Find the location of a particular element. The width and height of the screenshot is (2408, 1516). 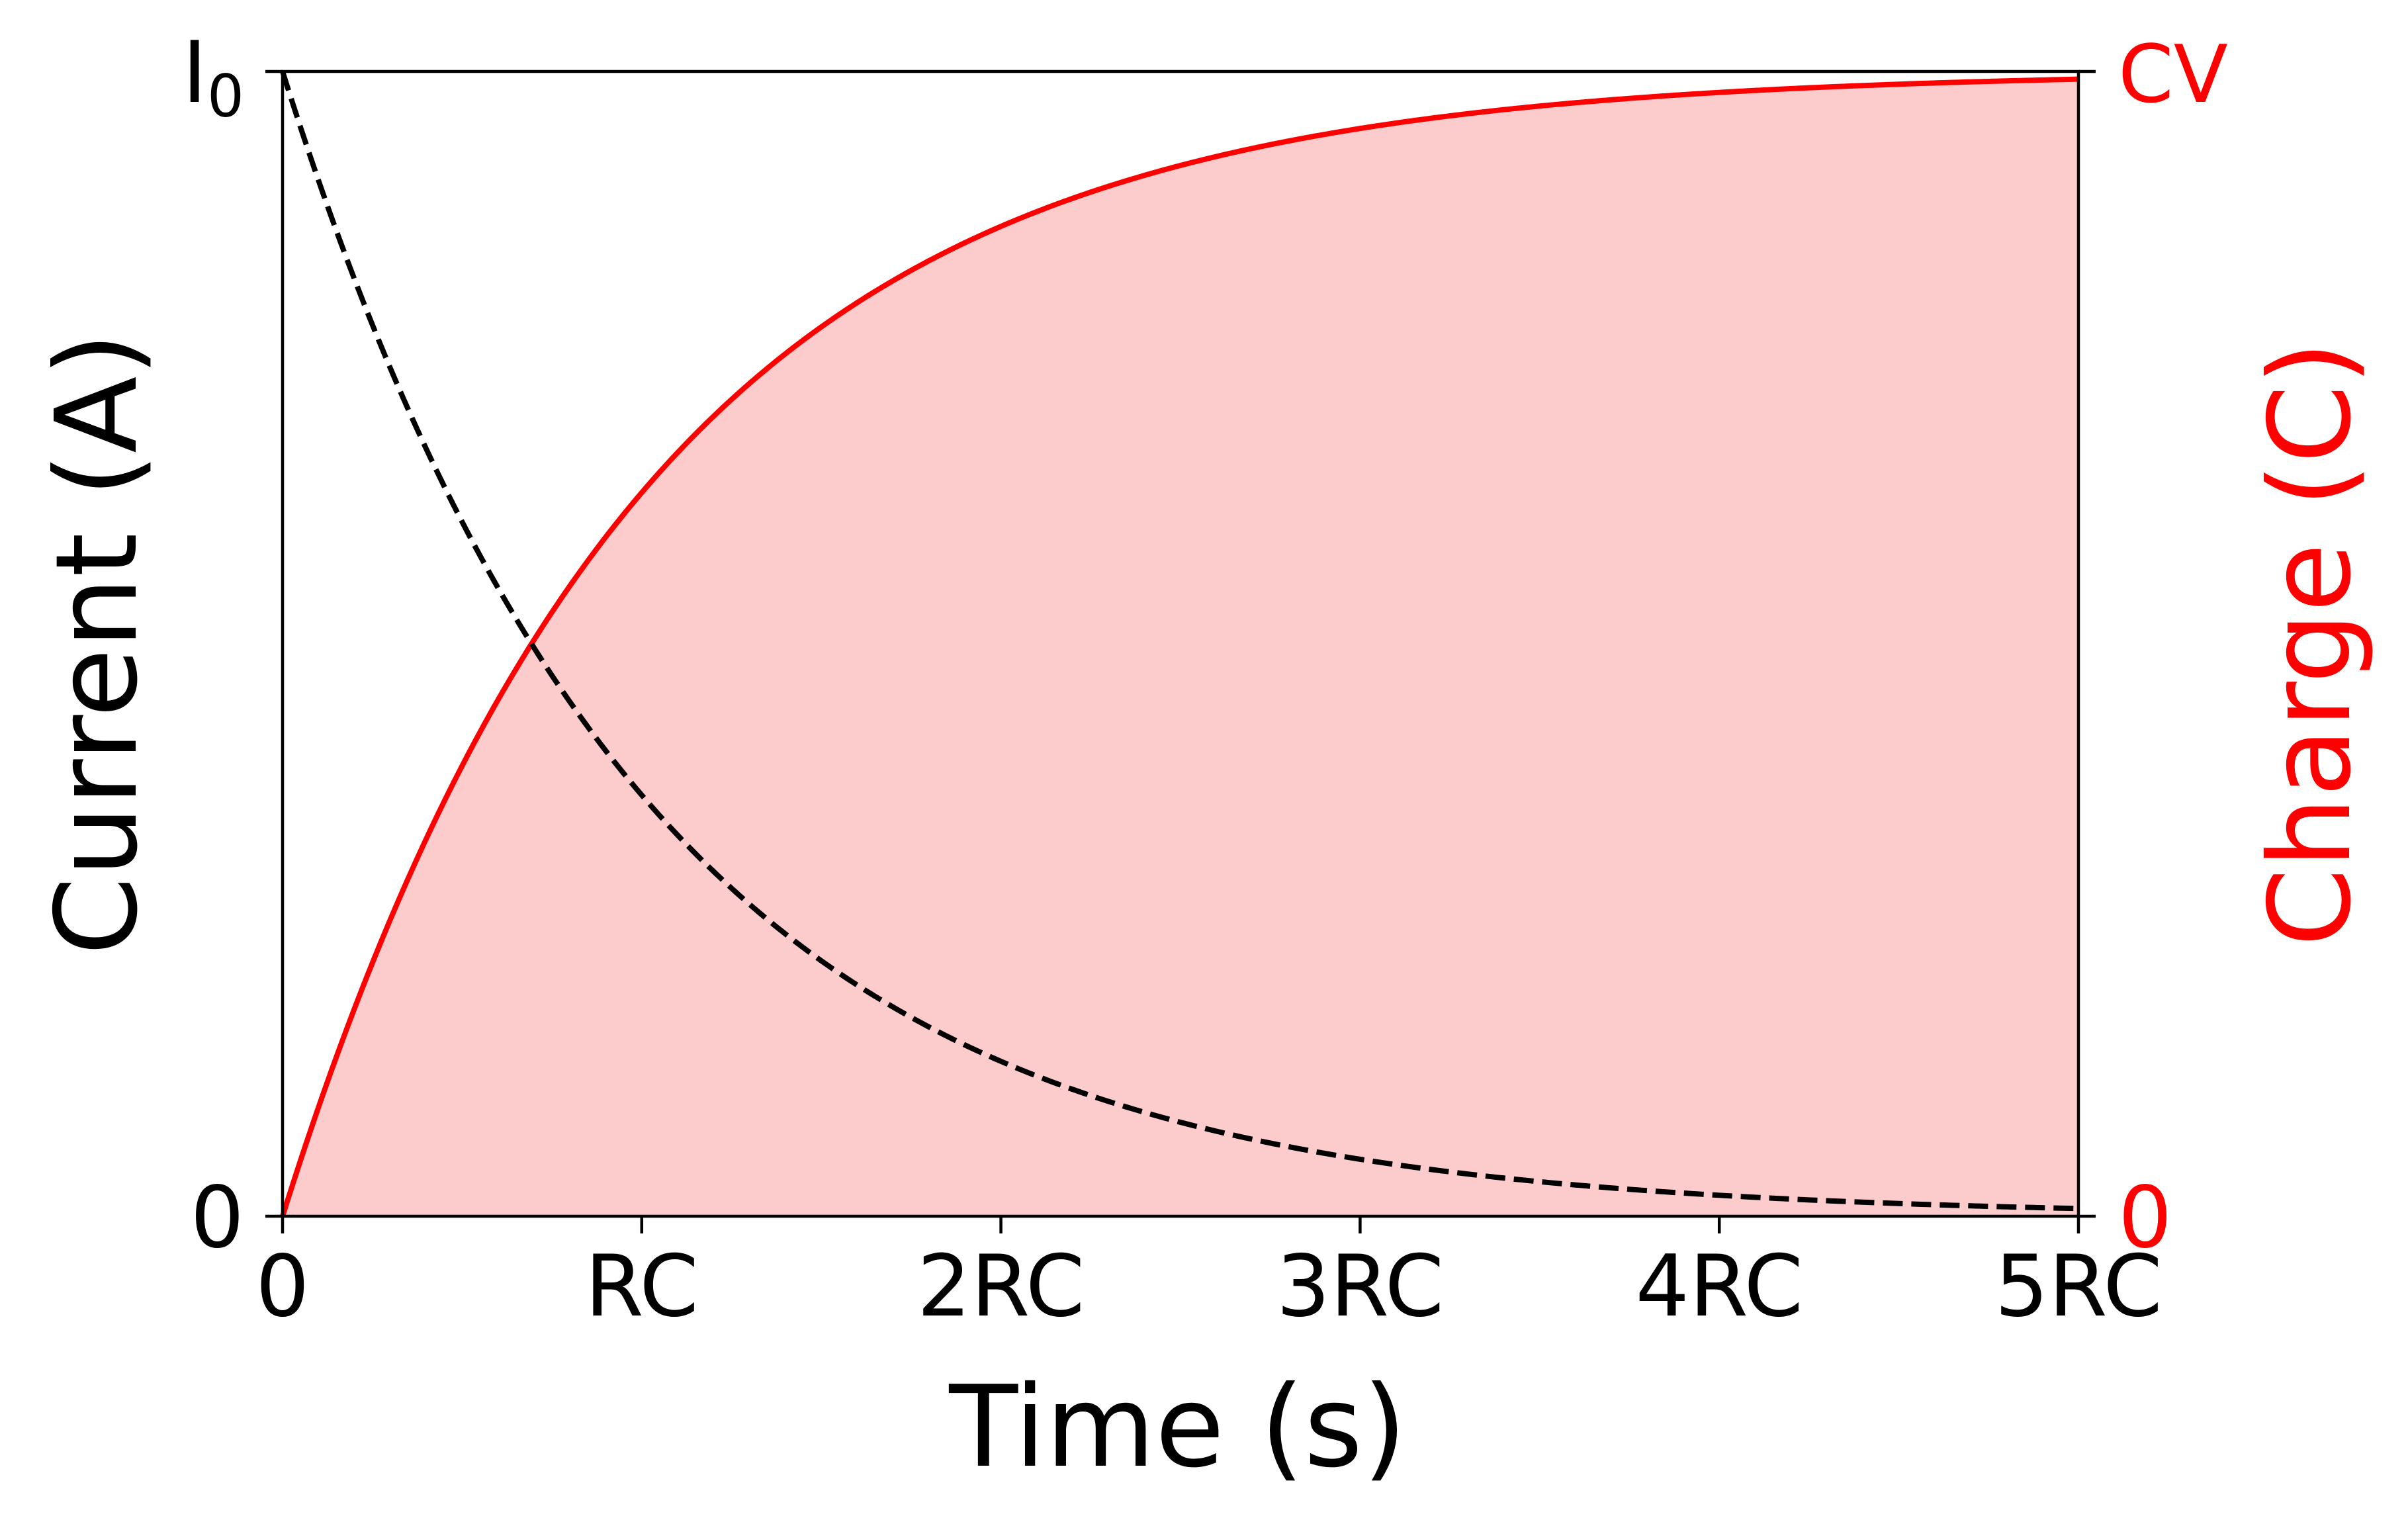

x-tick-label: RC is located at coordinates (642, 1286).